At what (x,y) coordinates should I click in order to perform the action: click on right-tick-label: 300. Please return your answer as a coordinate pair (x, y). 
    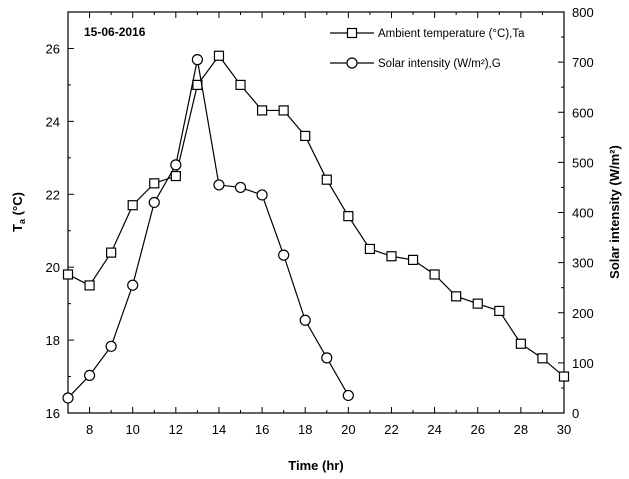
    Looking at the image, I should click on (583, 263).